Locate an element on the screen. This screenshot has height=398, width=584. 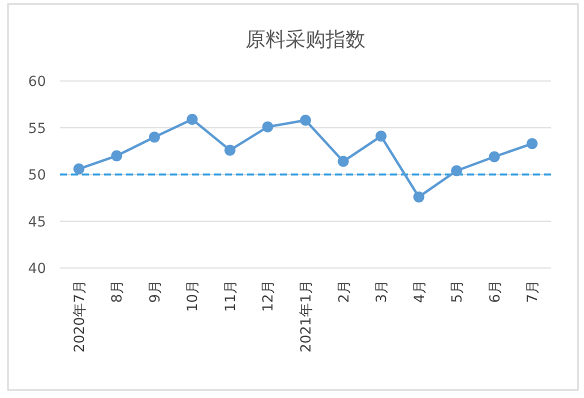
x-tick-label: 7月 is located at coordinates (533, 291).